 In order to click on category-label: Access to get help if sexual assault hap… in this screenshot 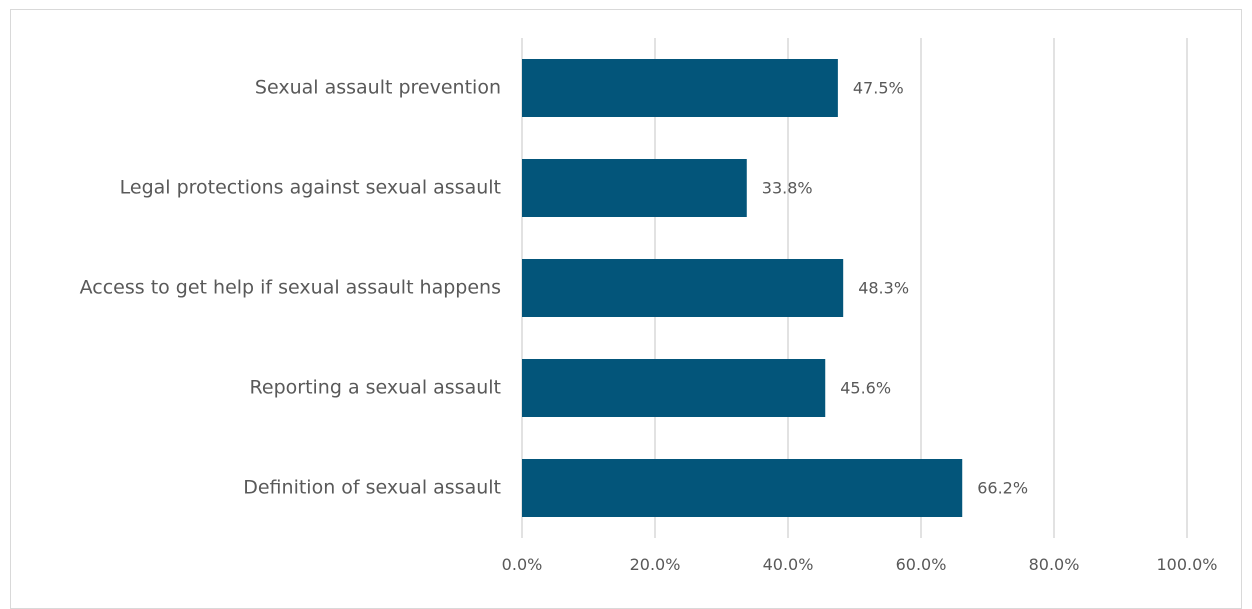, I will do `click(290, 288)`.